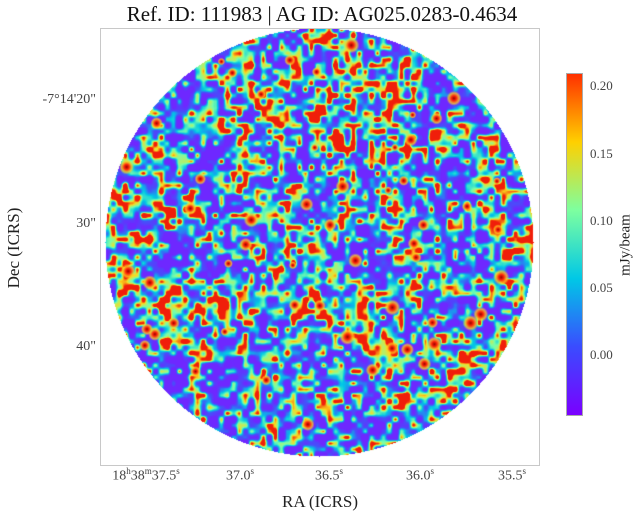 This screenshot has height=520, width=644. I want to click on colorbar-tick: 0.15, so click(601, 153).